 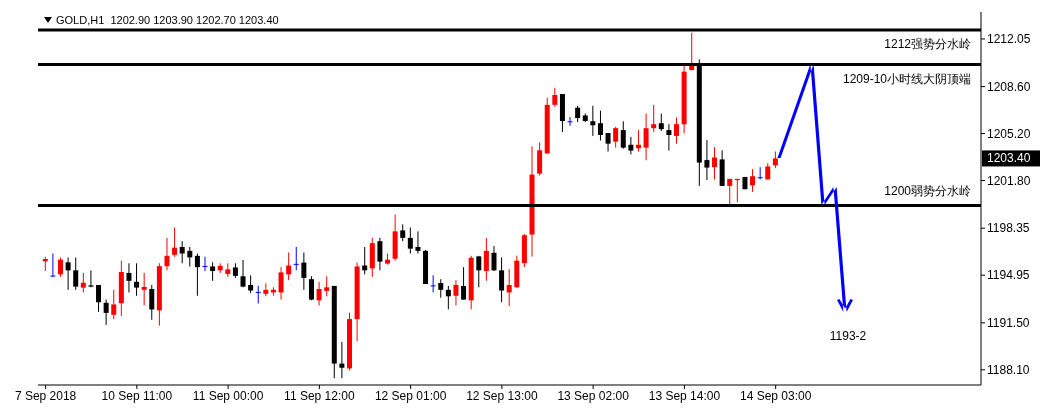 What do you see at coordinates (1008, 323) in the screenshot?
I see `y-tick-label: 1191.50` at bounding box center [1008, 323].